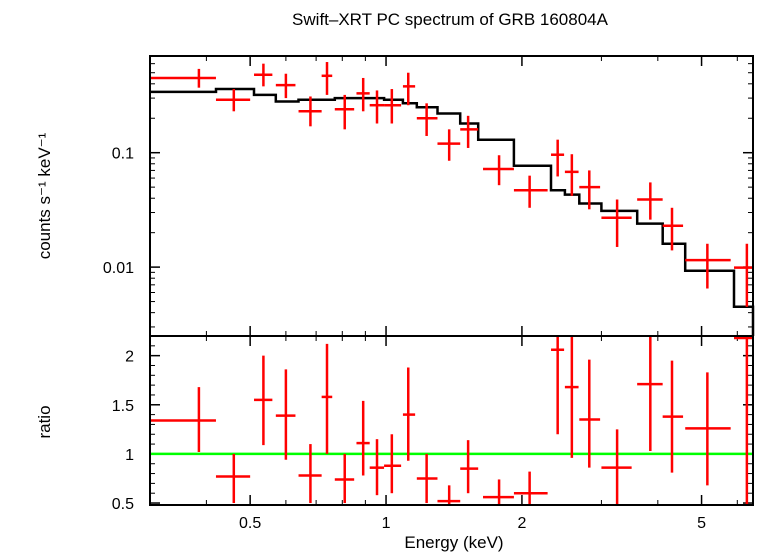 The height and width of the screenshot is (556, 758). Describe the element at coordinates (123, 504) in the screenshot. I see `y-tick-label: 0.5` at that location.